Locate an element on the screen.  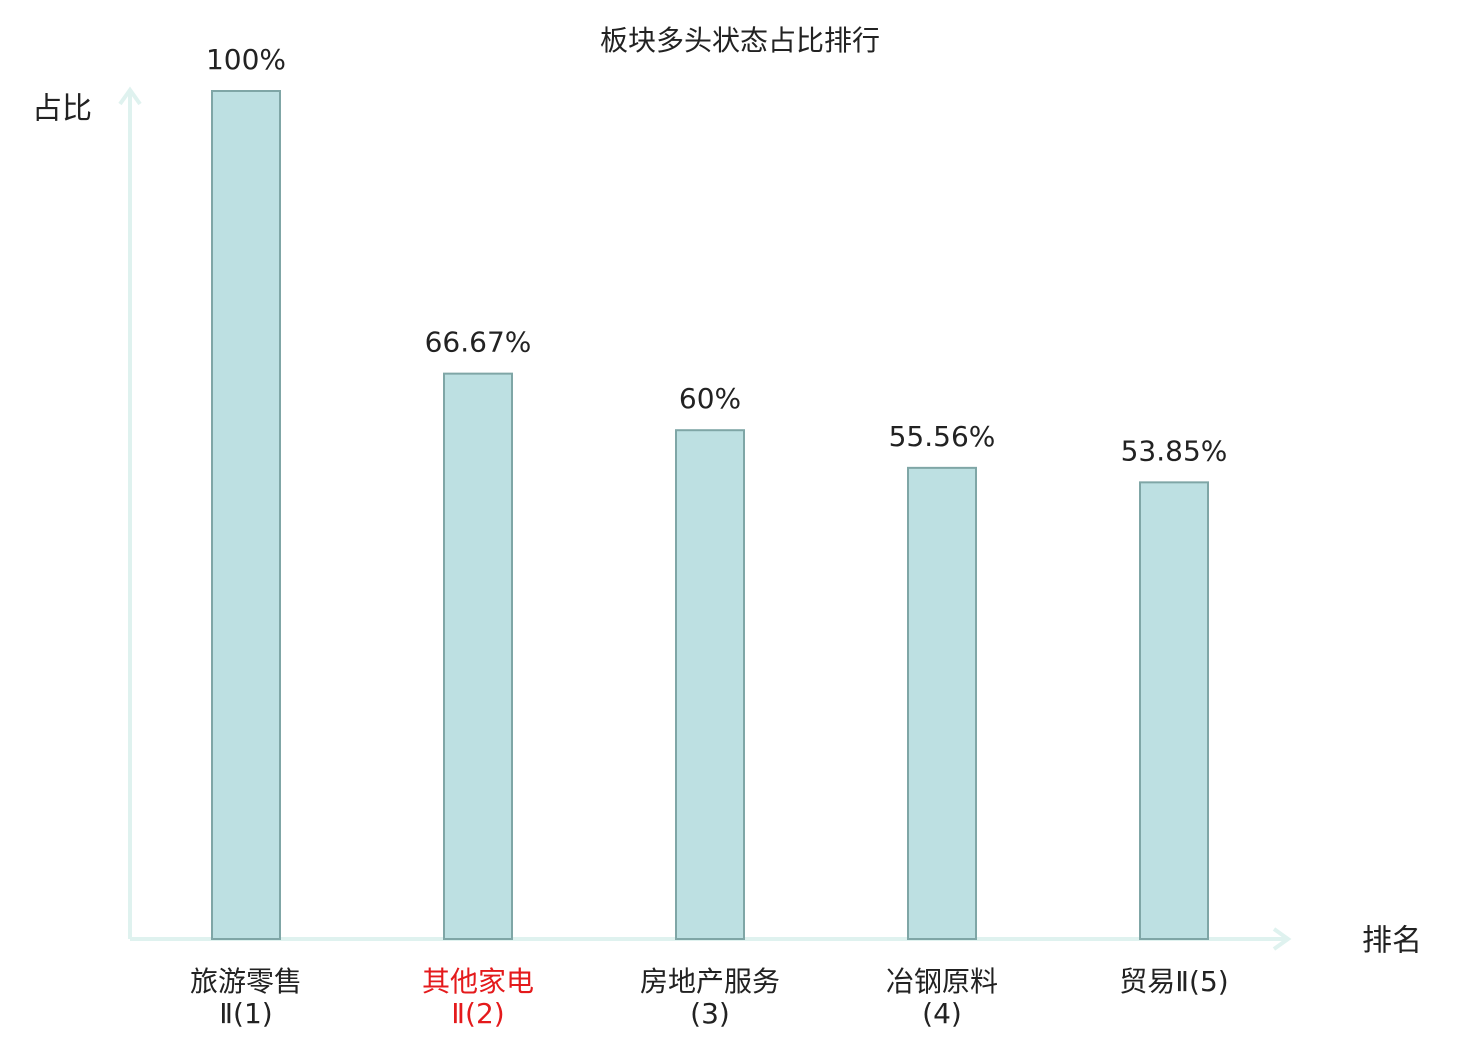
value-label: 60% is located at coordinates (710, 398).